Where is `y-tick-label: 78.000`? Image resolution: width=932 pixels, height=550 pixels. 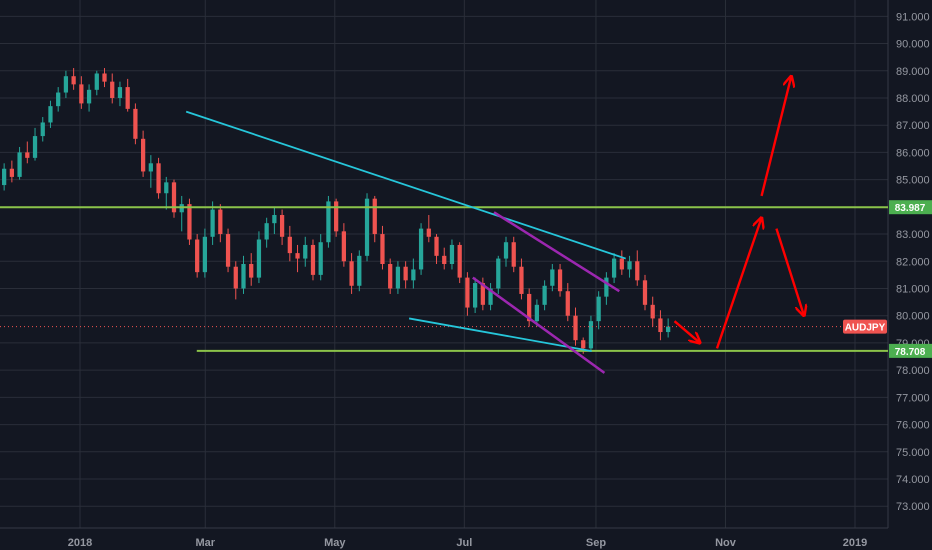
y-tick-label: 78.000 is located at coordinates (913, 371).